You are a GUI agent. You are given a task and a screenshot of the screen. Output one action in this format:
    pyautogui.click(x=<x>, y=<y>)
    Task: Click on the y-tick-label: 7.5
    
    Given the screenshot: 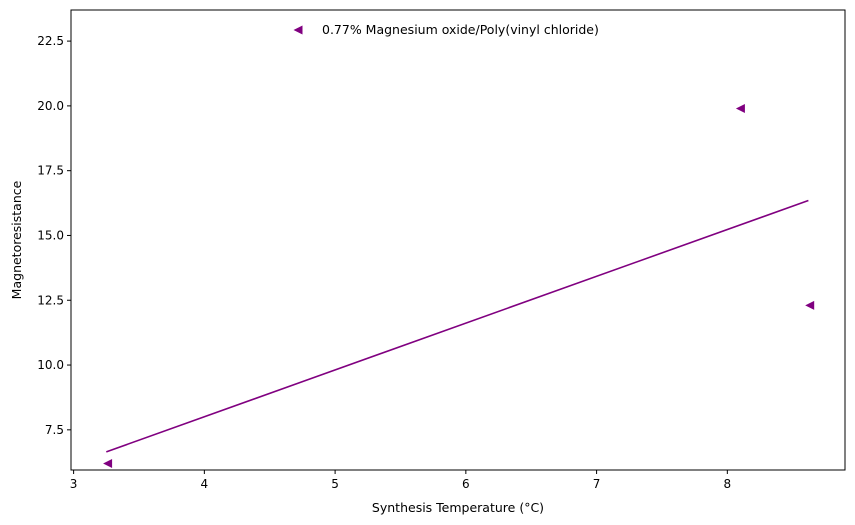 What is the action you would take?
    pyautogui.click(x=54, y=430)
    